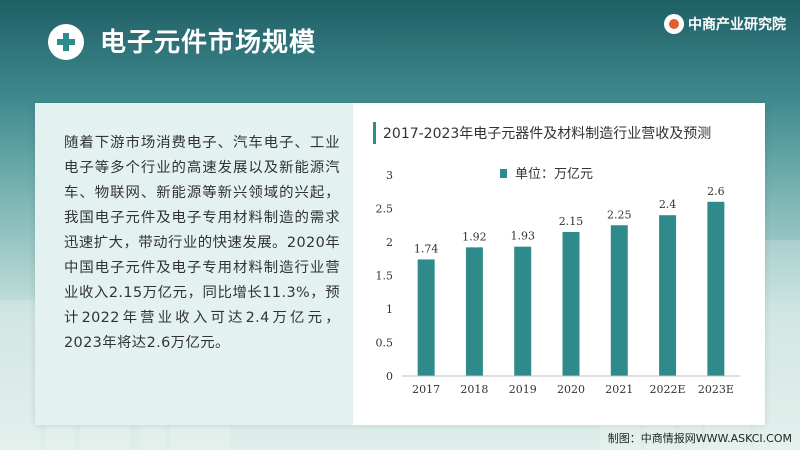  What do you see at coordinates (503, 173) in the screenshot?
I see `legend-swatch` at bounding box center [503, 173].